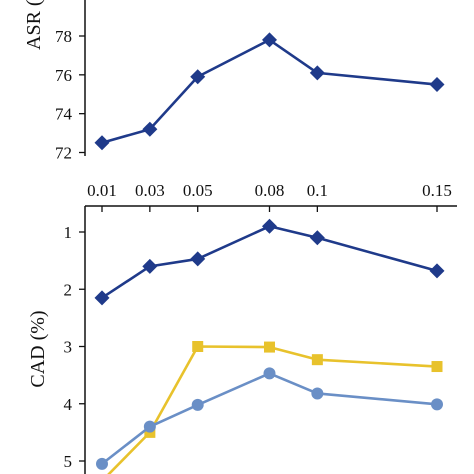  Describe the element at coordinates (269, 418) in the screenshot. I see `cad-series-3-line` at that location.